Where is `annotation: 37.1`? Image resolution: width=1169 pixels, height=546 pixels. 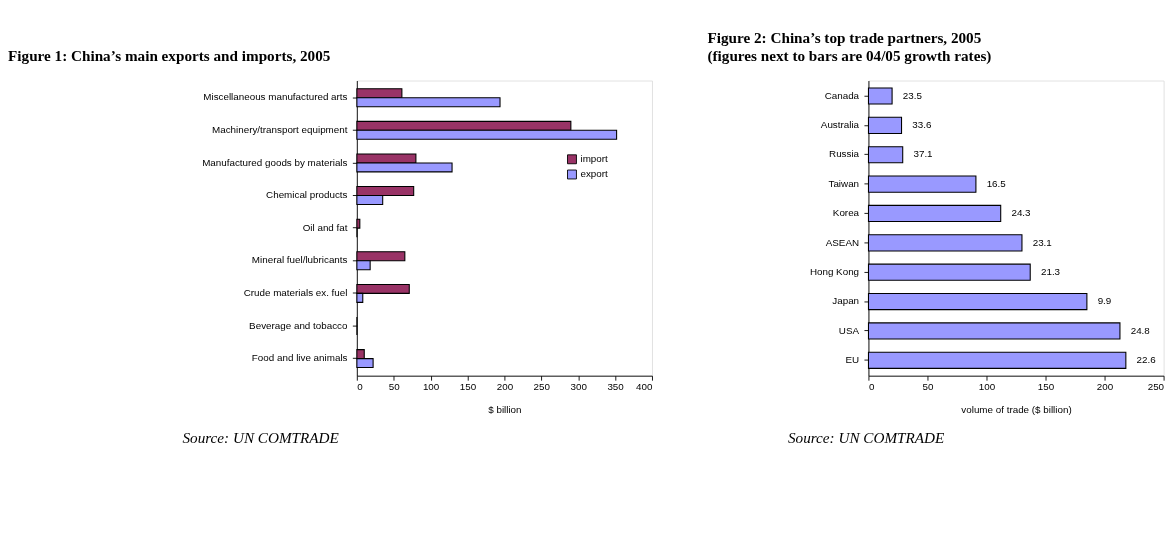 annotation: 37.1 is located at coordinates (923, 154).